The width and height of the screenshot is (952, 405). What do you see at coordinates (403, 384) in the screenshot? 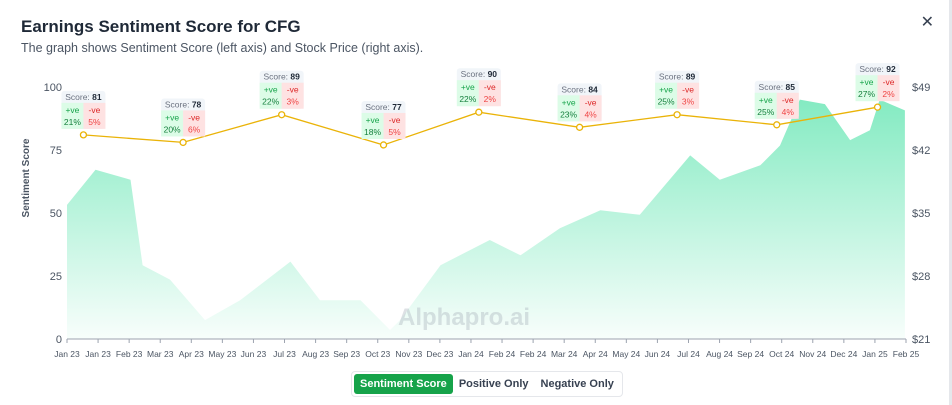
I see `sentiment-score-button: Sentiment Score` at bounding box center [403, 384].